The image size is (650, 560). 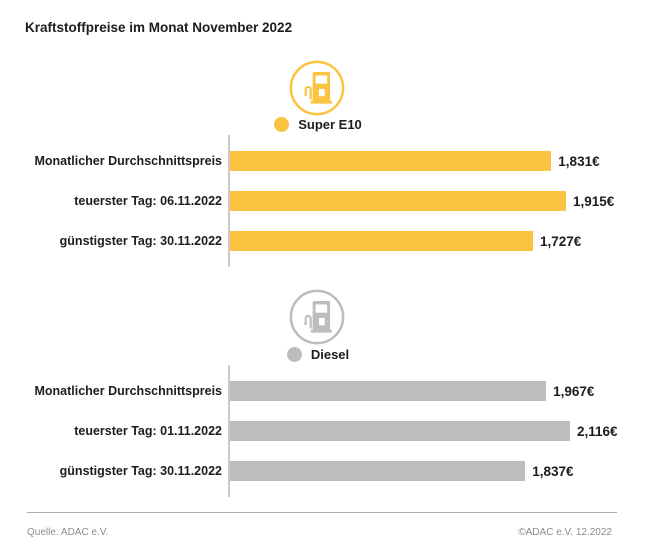 What do you see at coordinates (322, 512) in the screenshot?
I see `footer-divider` at bounding box center [322, 512].